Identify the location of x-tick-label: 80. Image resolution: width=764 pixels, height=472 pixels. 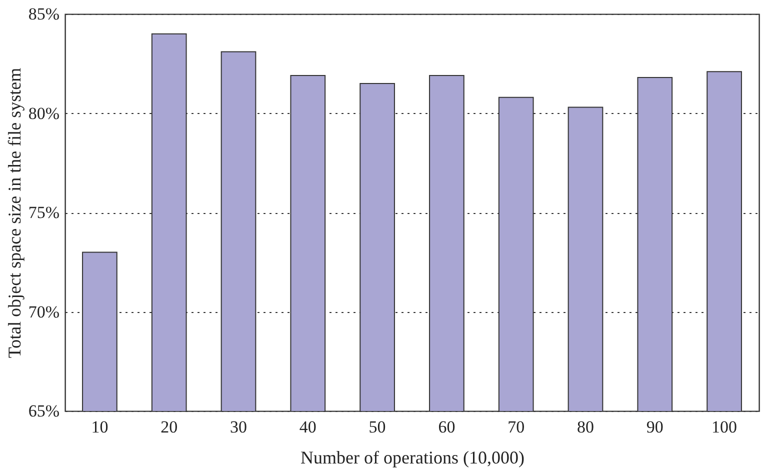
(585, 427).